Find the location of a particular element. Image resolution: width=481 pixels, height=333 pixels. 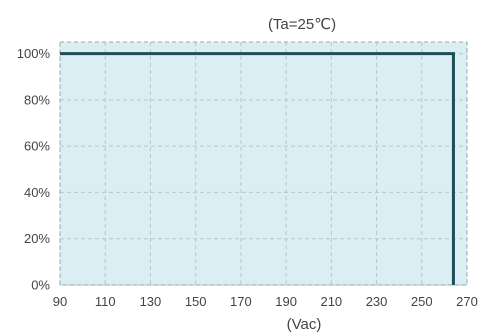

x-tick-label: 230 is located at coordinates (377, 301).